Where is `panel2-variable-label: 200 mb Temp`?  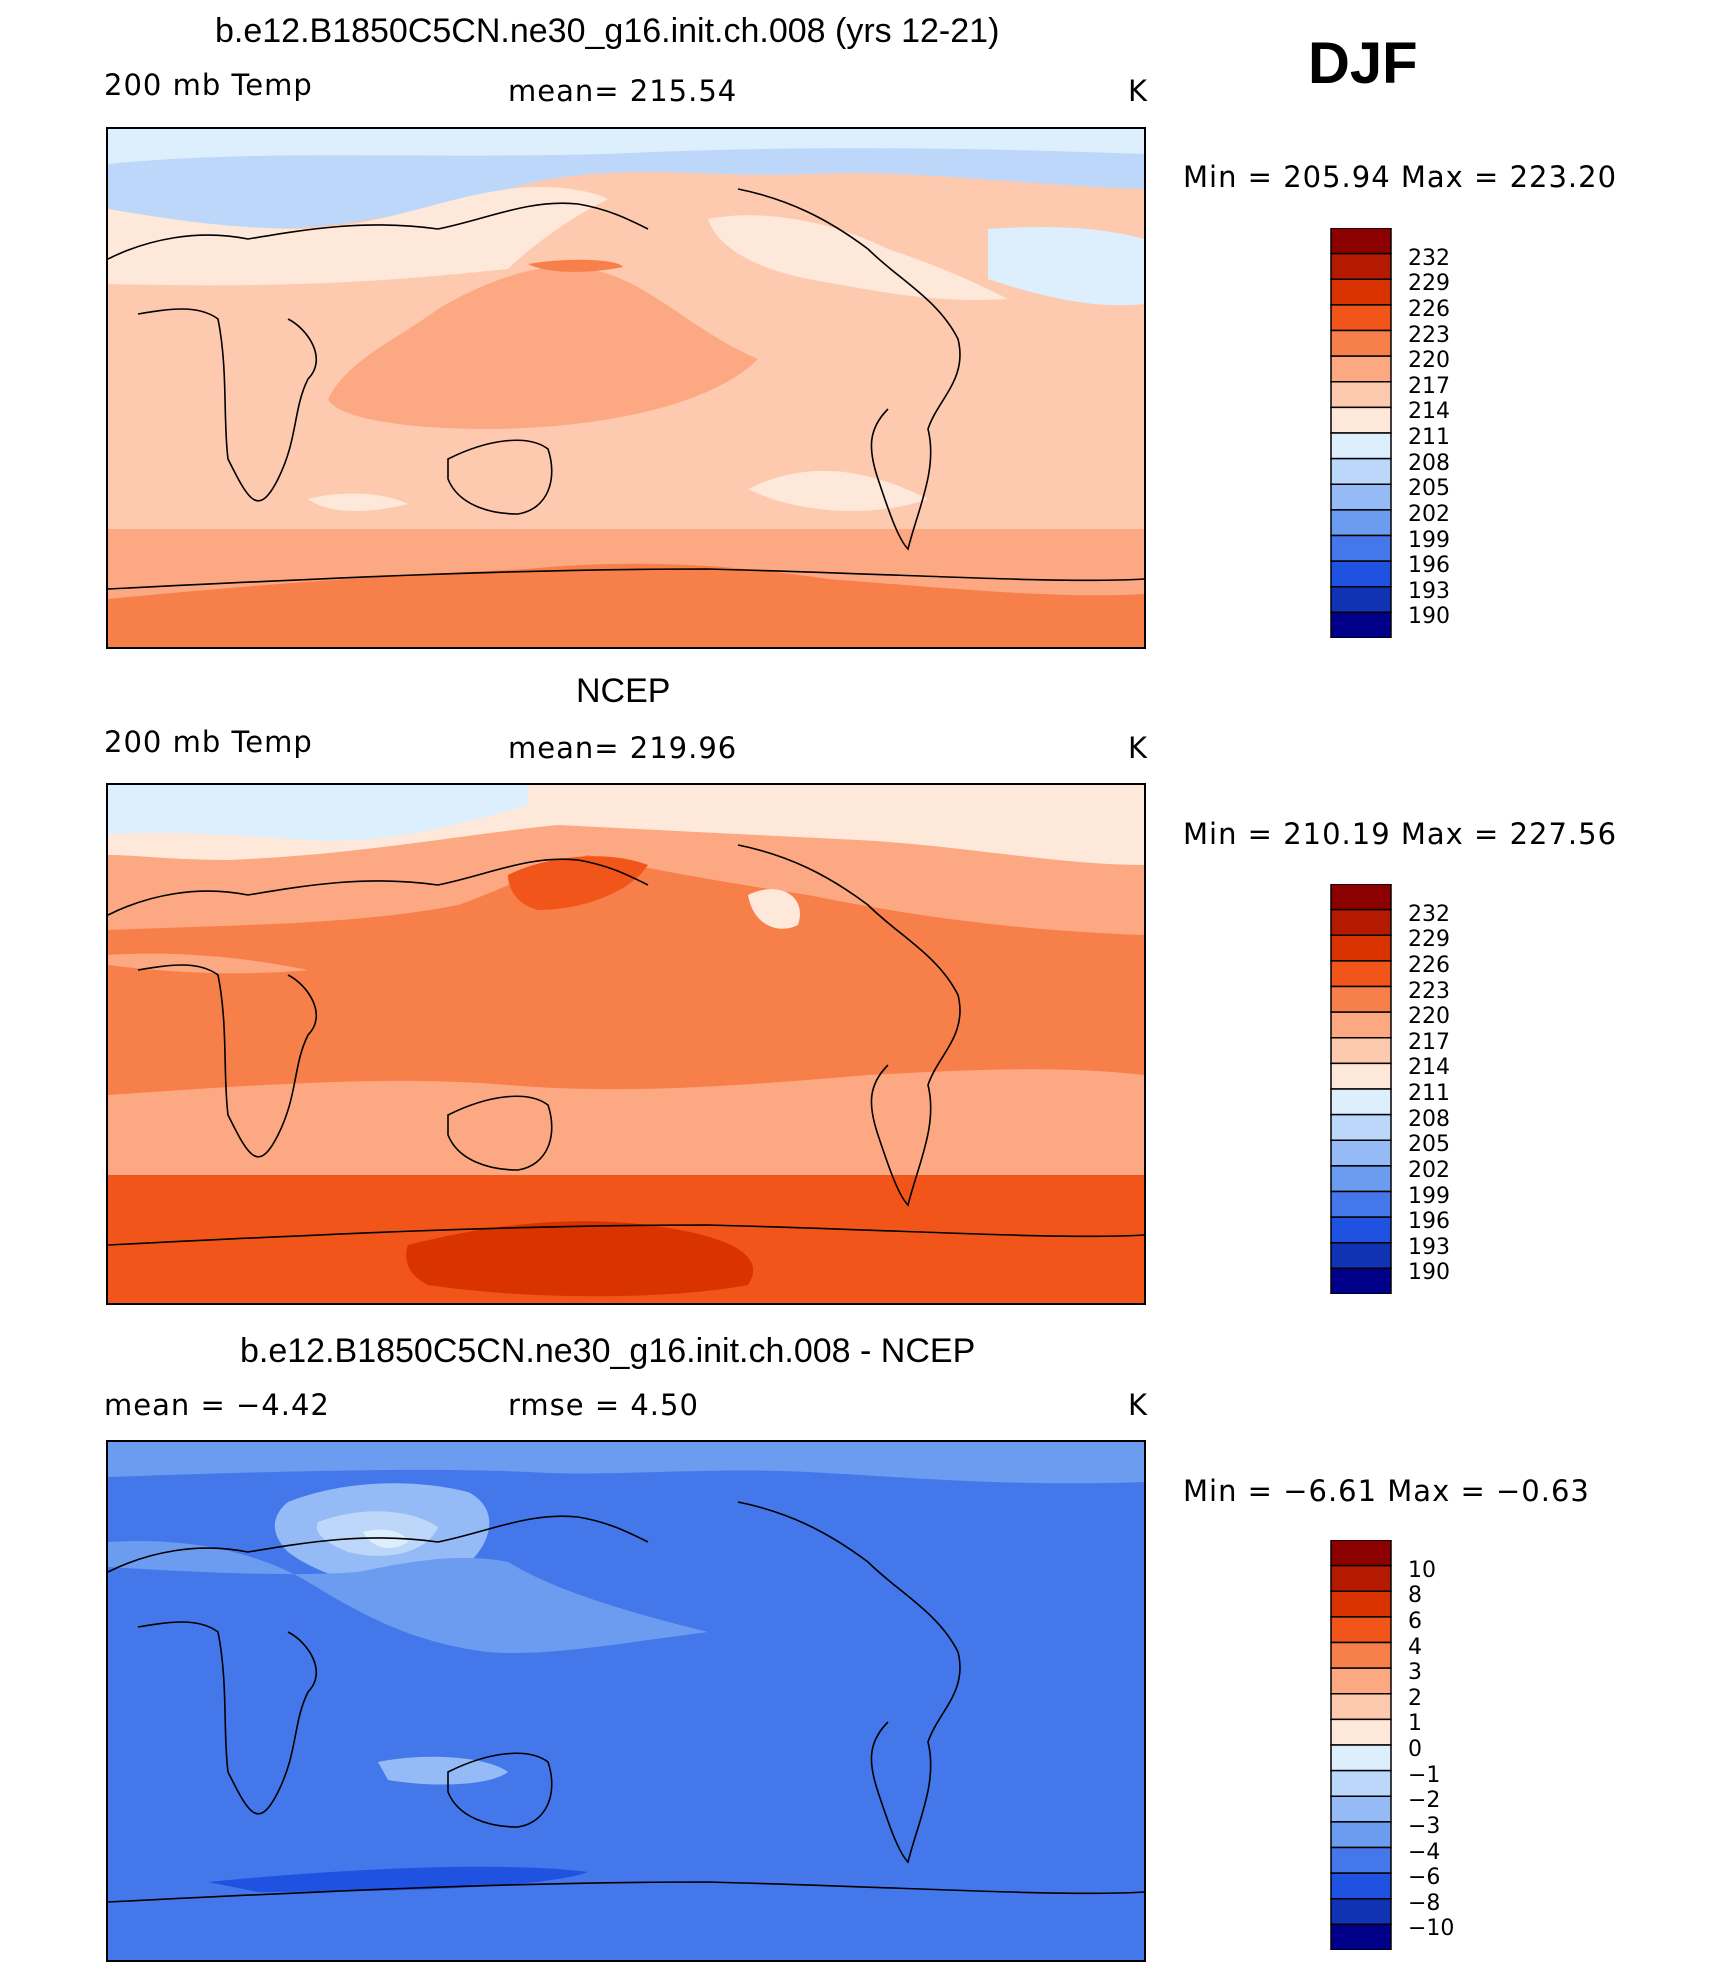 panel2-variable-label: 200 mb Temp is located at coordinates (208, 742).